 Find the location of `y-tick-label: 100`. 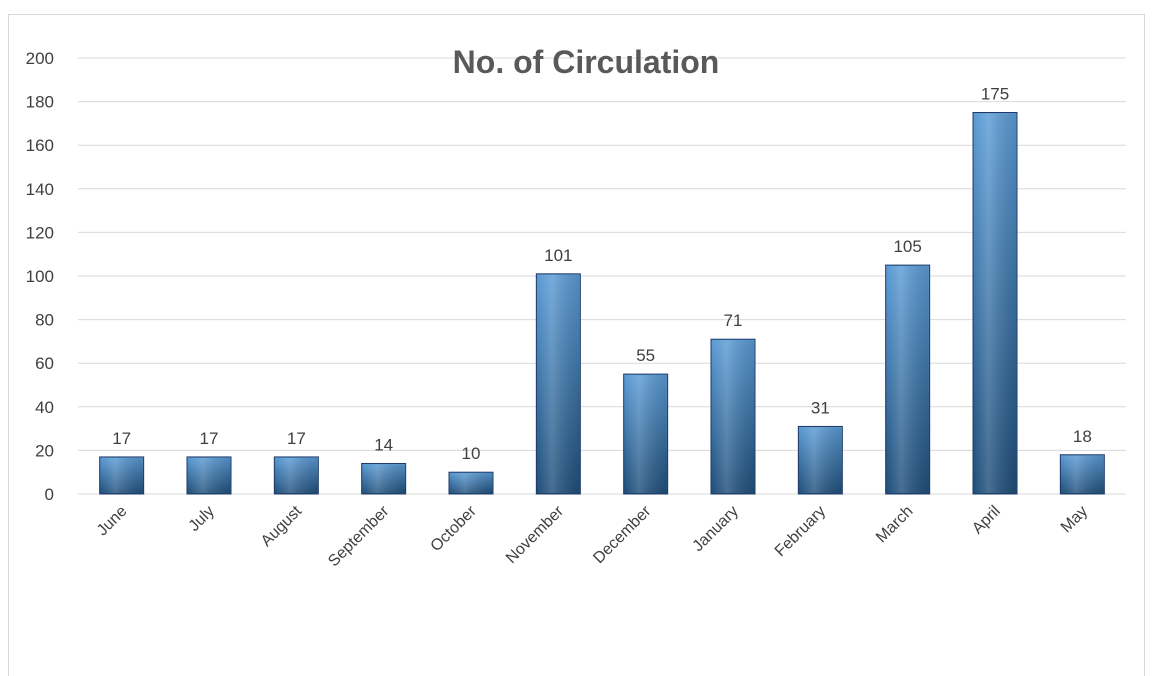

y-tick-label: 100 is located at coordinates (40, 276).